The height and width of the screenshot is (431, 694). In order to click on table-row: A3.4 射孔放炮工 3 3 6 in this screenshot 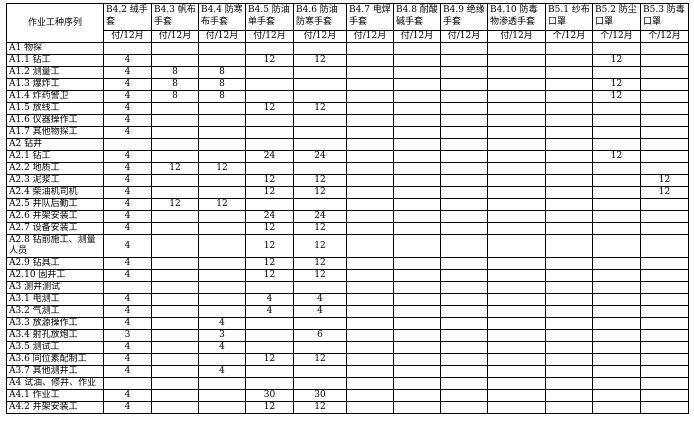, I will do `click(347, 335)`.